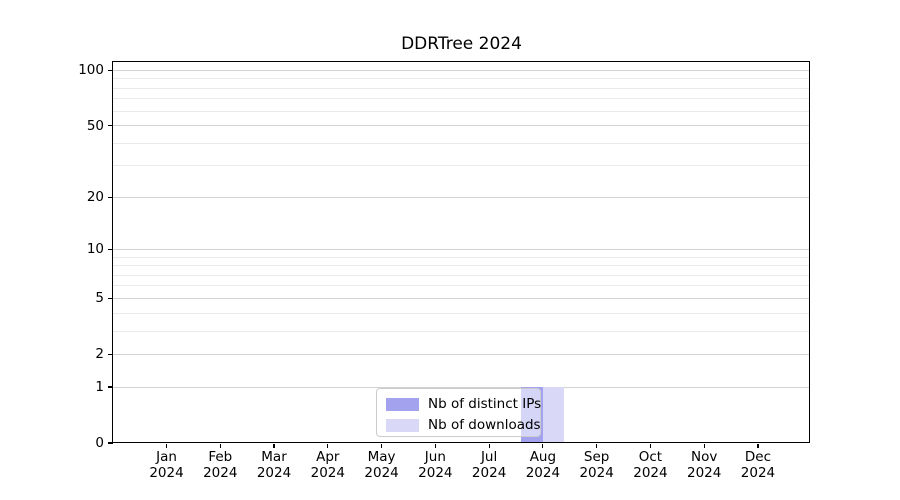  I want to click on y-tick-label: 20, so click(95, 197).